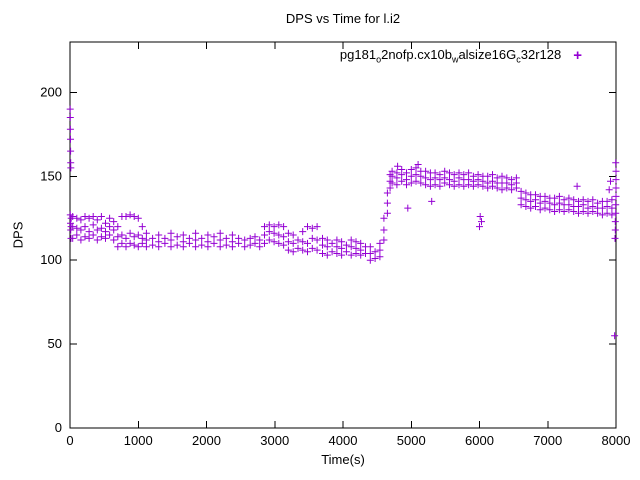 The width and height of the screenshot is (640, 480). Describe the element at coordinates (51, 175) in the screenshot. I see `y-tick-label: 150` at that location.